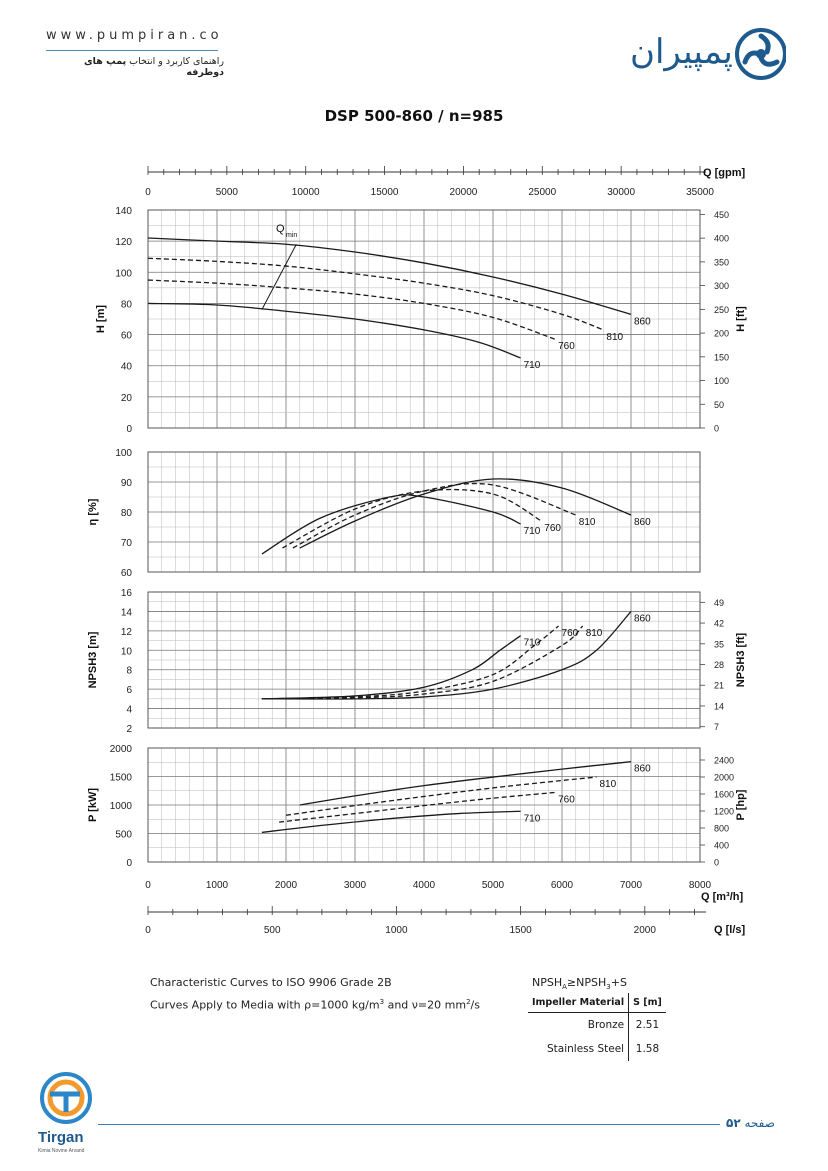  What do you see at coordinates (741, 804) in the screenshot?
I see `y-axis-right-label: P [hp]` at bounding box center [741, 804].